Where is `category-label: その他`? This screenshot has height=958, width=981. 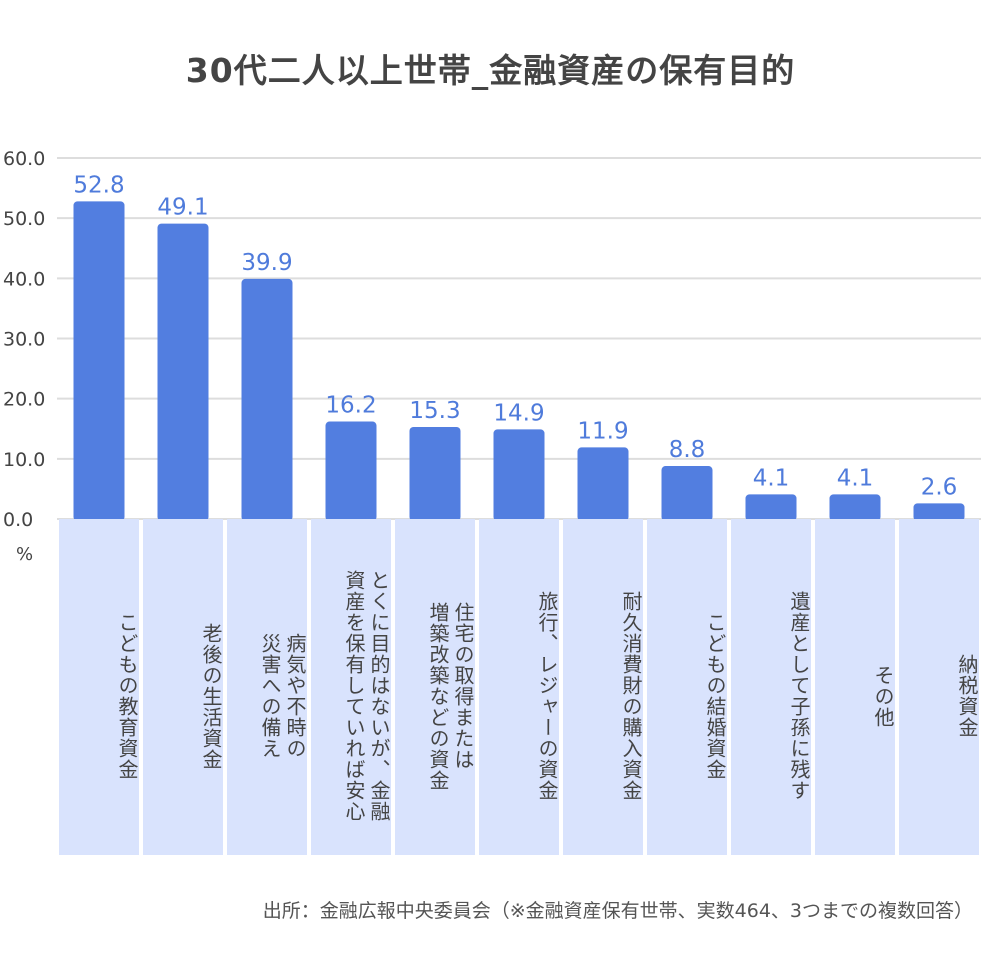
category-label: その他 is located at coordinates (883, 696).